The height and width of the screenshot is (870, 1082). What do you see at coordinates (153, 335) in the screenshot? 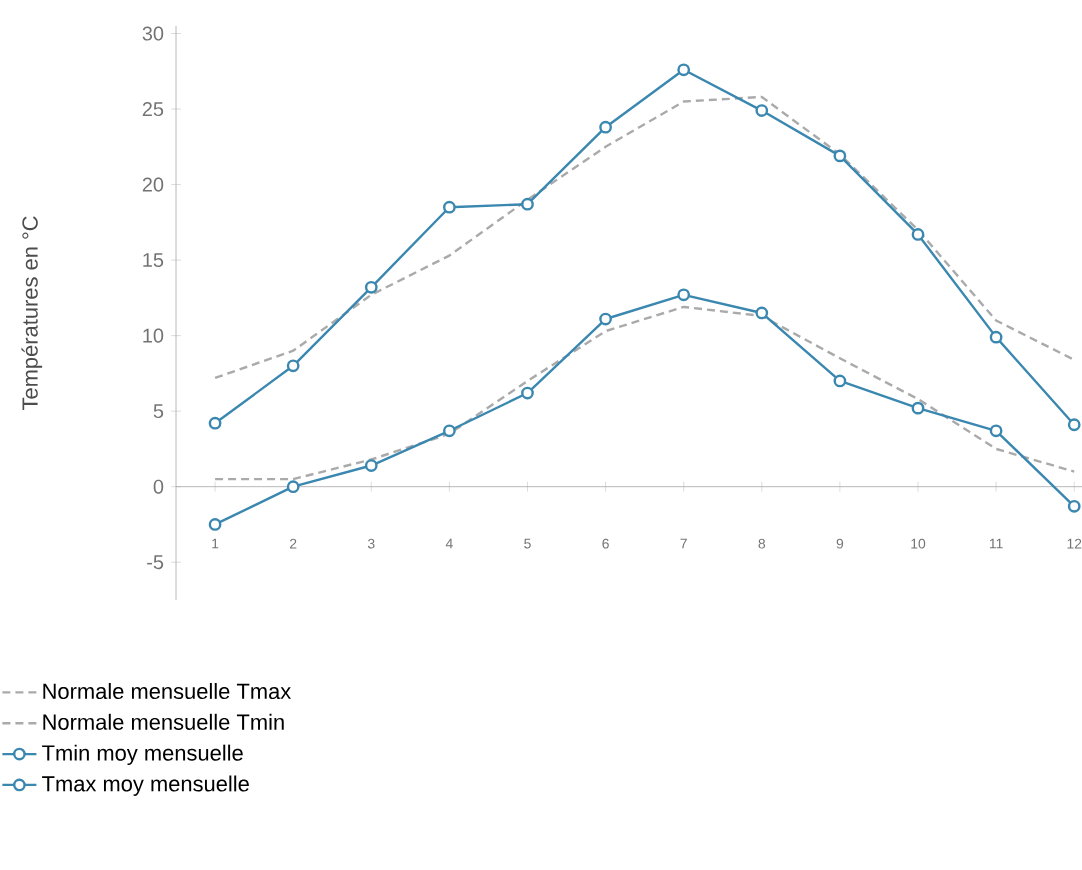
I see `y-tick-label: 10` at bounding box center [153, 335].